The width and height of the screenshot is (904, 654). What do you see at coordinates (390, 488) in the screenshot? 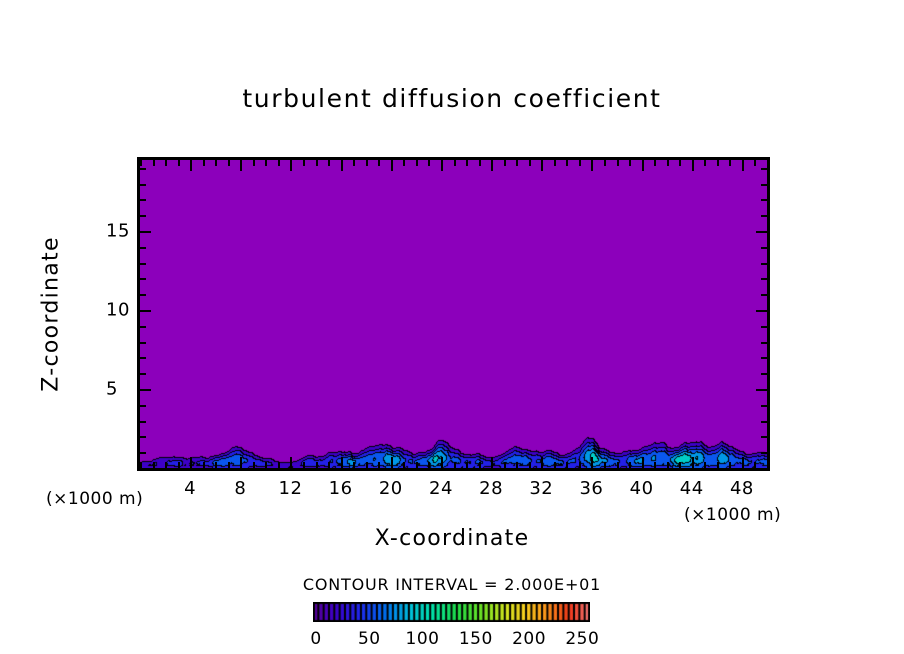
I see `x-tick-label: 20` at bounding box center [390, 488].